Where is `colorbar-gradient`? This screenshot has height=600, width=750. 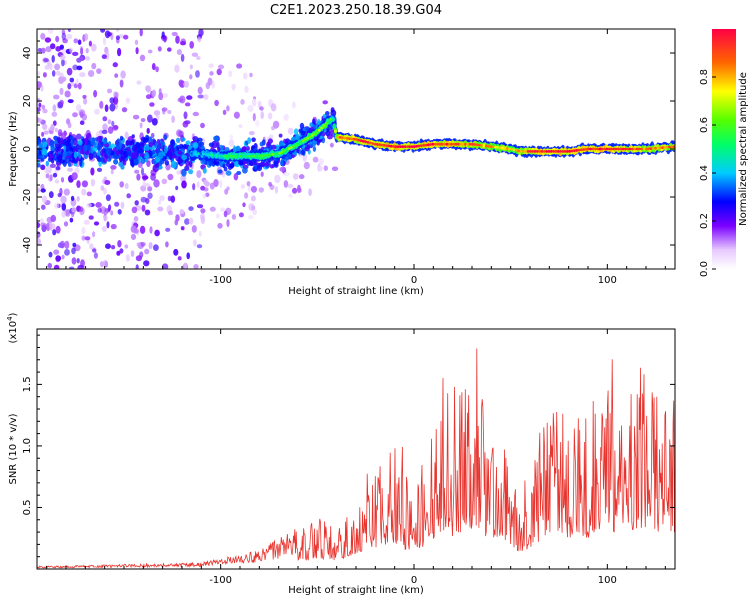 colorbar-gradient is located at coordinates (724, 149).